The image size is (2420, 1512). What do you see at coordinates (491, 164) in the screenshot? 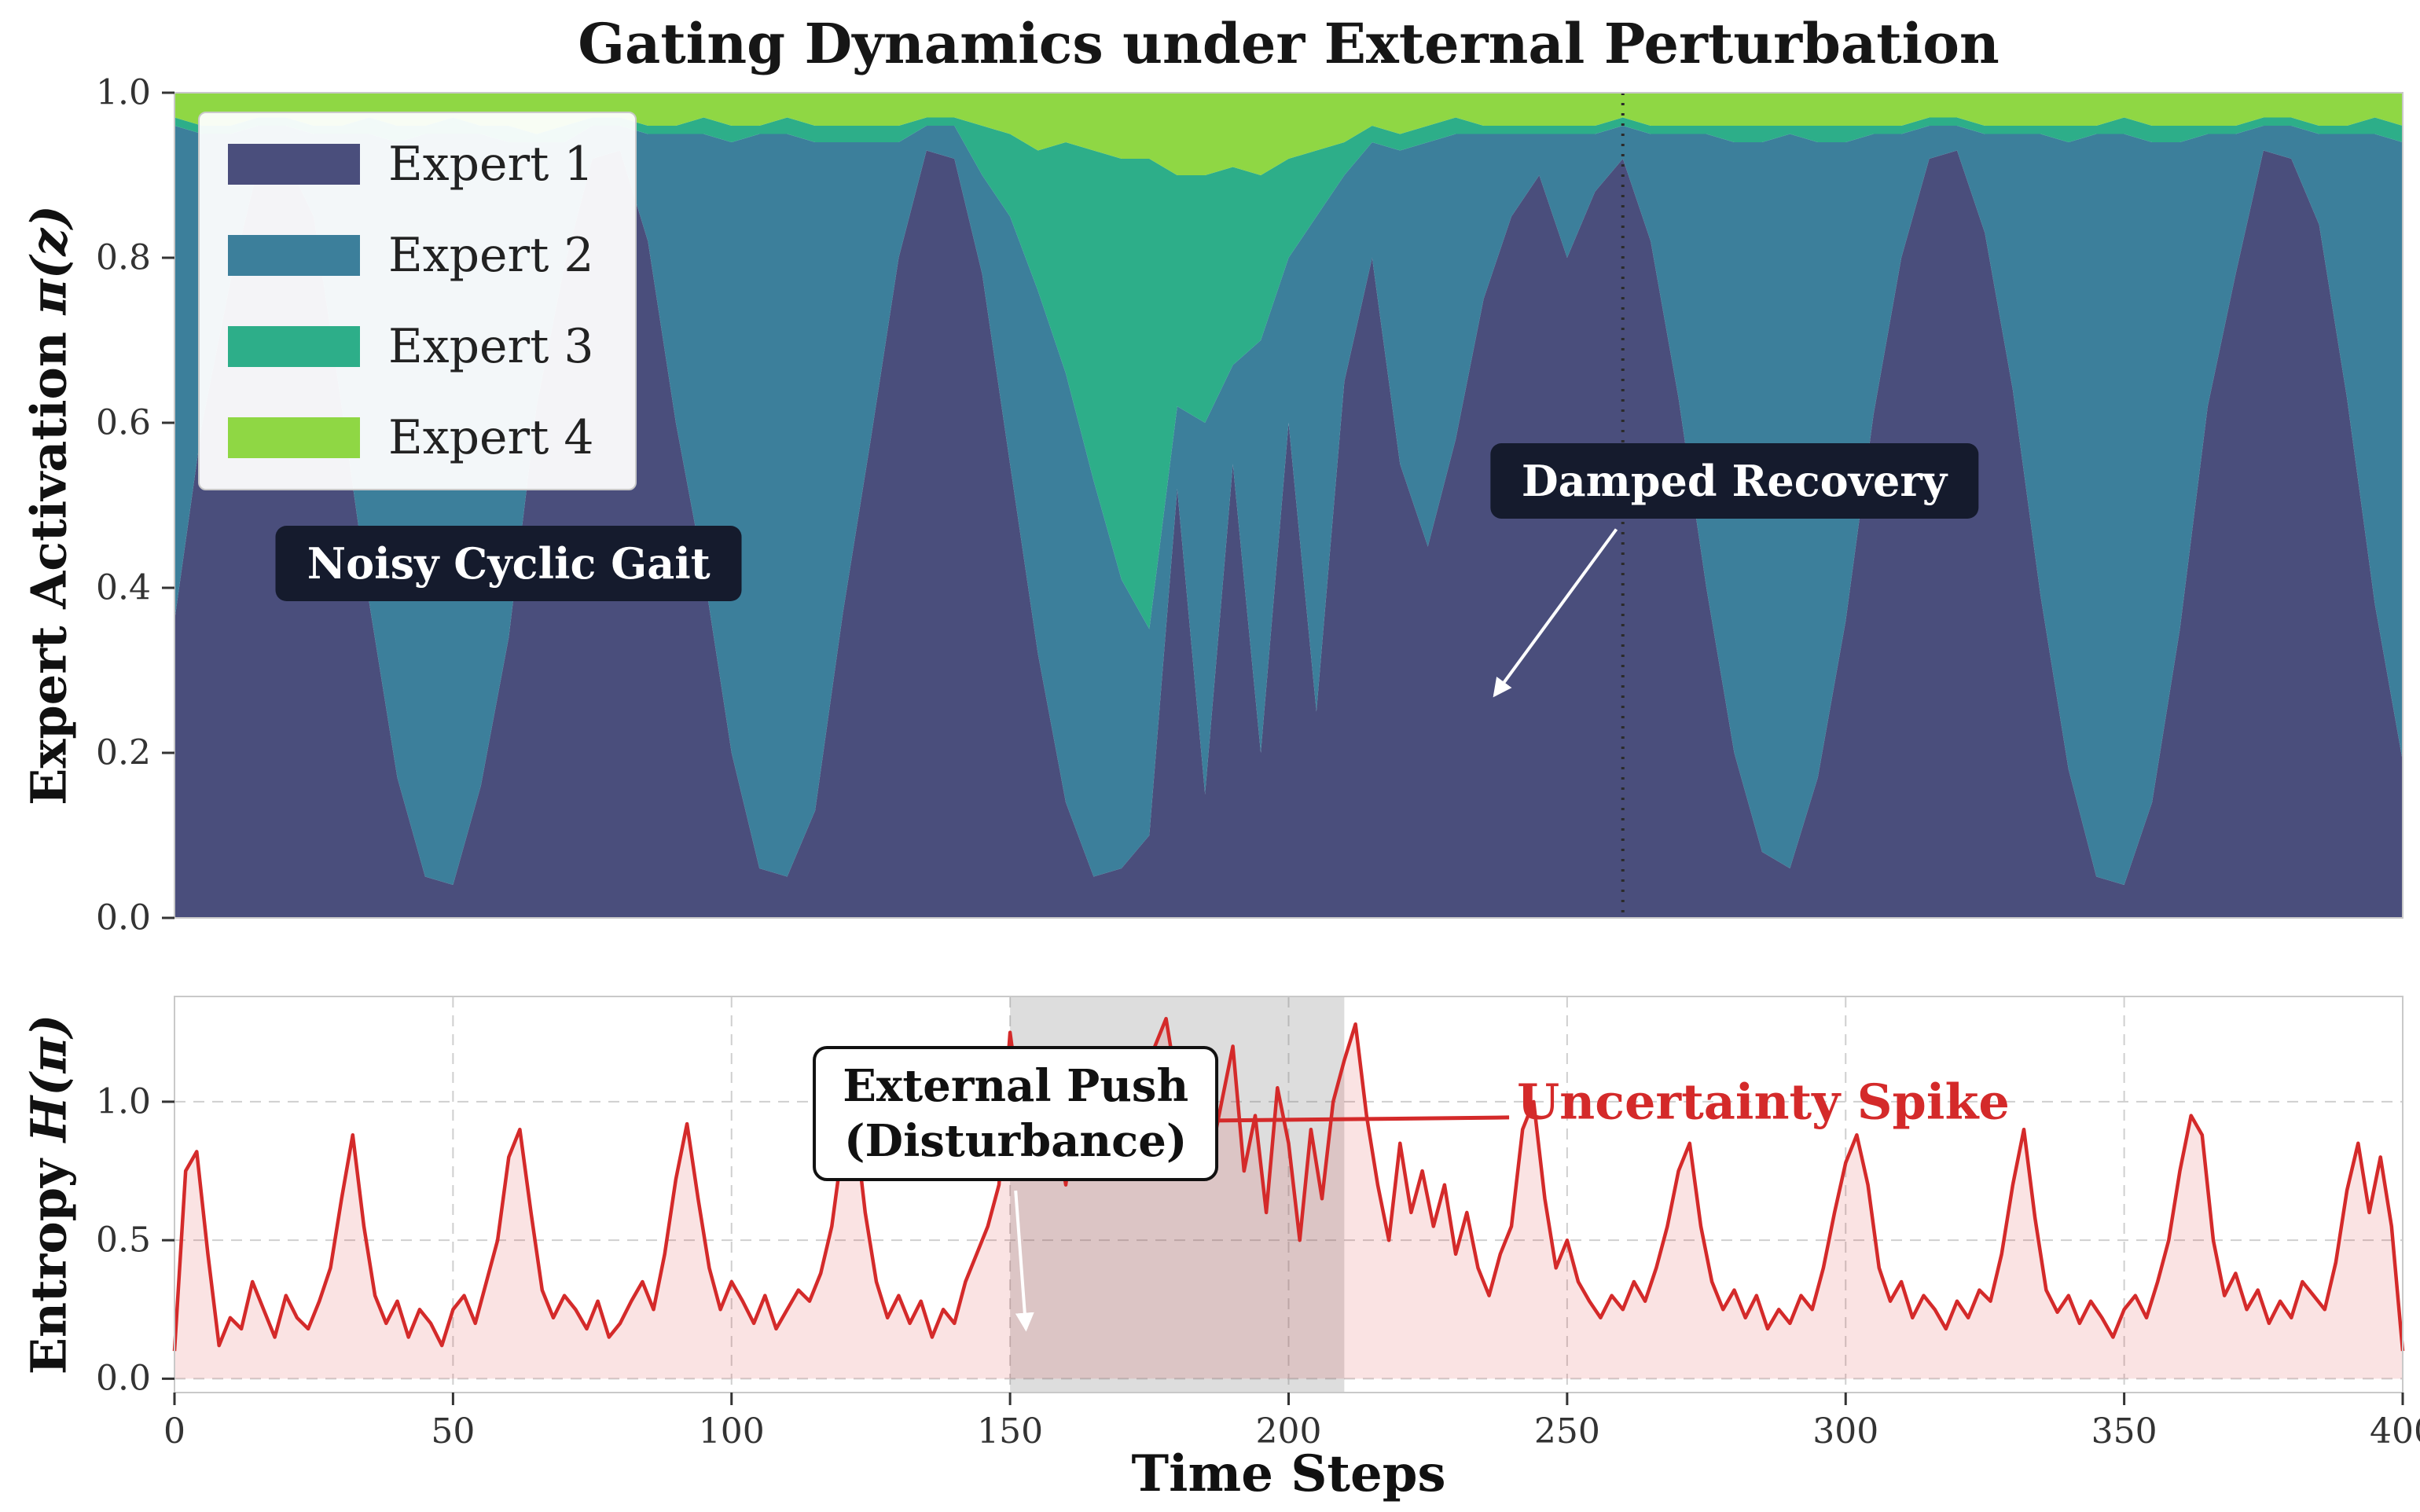
I see `legend-label: Expert 1` at bounding box center [491, 164].